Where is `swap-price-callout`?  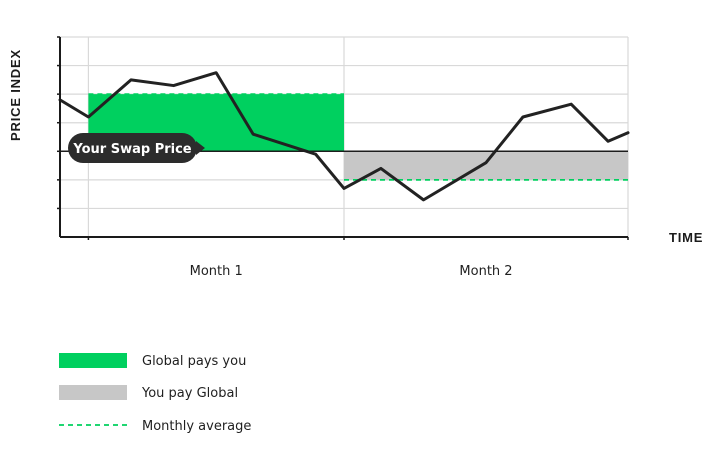 swap-price-callout is located at coordinates (132, 148).